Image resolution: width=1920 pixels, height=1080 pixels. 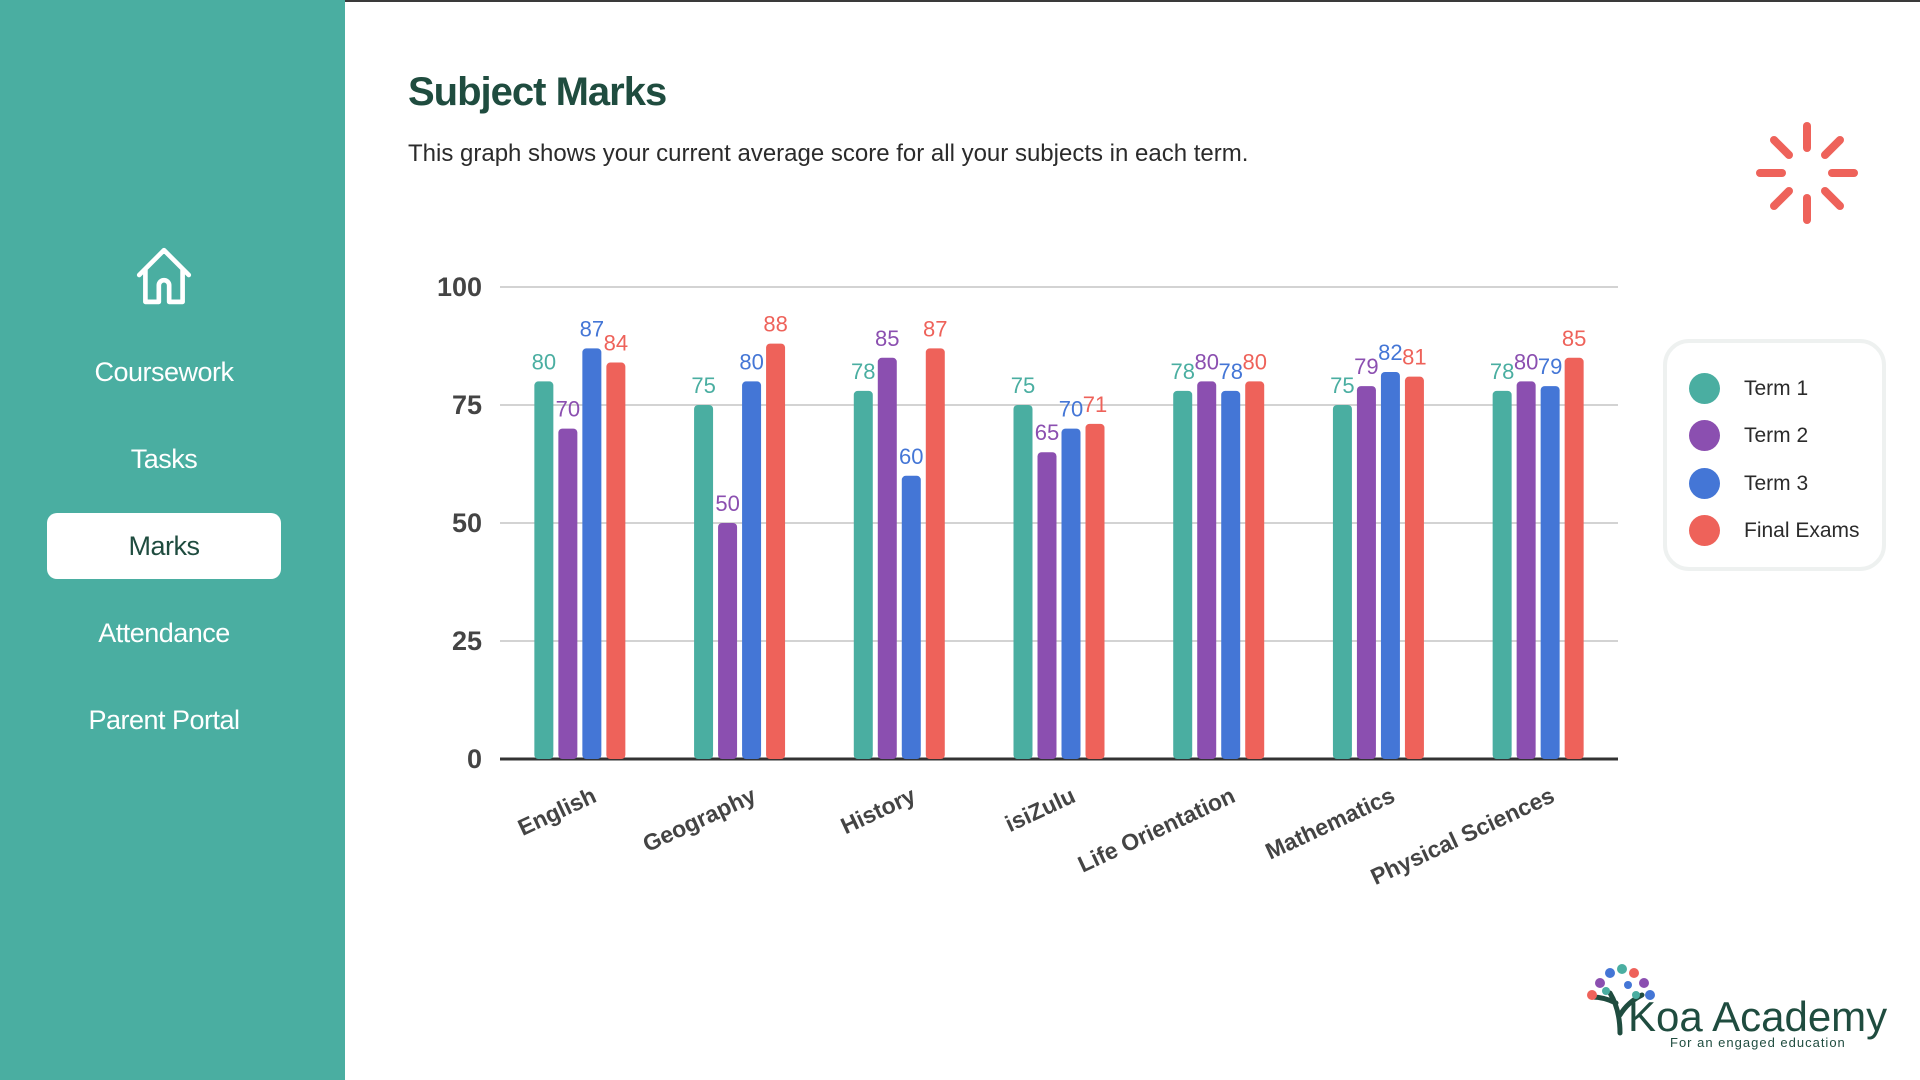 I want to click on data-label: 50, so click(x=727, y=503).